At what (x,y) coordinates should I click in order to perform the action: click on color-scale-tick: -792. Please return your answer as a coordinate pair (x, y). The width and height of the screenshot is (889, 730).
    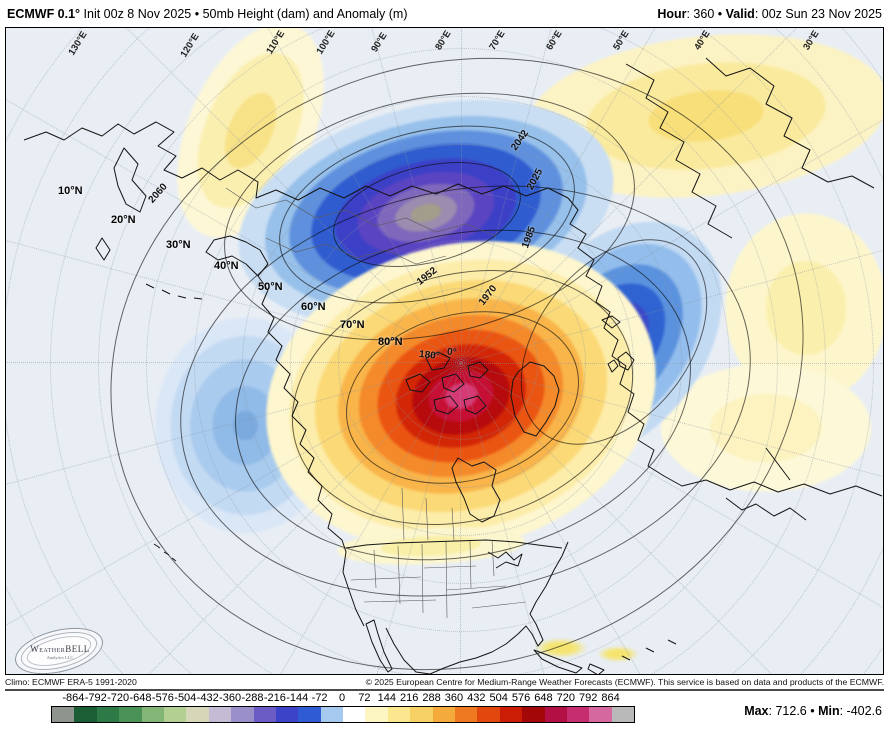
    Looking at the image, I should click on (95, 698).